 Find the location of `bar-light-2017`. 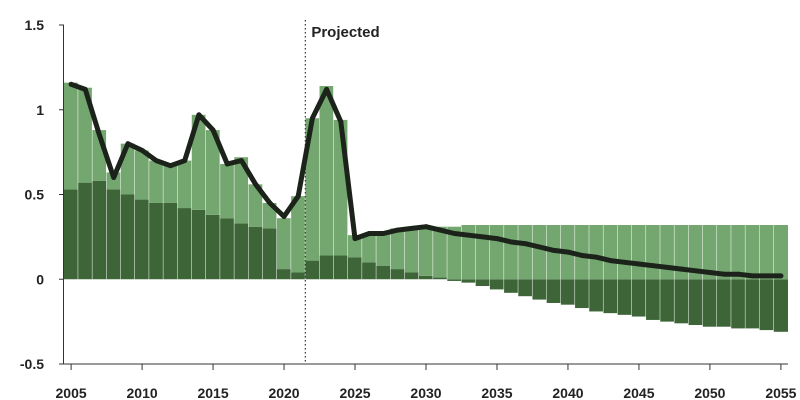

bar-light-2017 is located at coordinates (241, 190).